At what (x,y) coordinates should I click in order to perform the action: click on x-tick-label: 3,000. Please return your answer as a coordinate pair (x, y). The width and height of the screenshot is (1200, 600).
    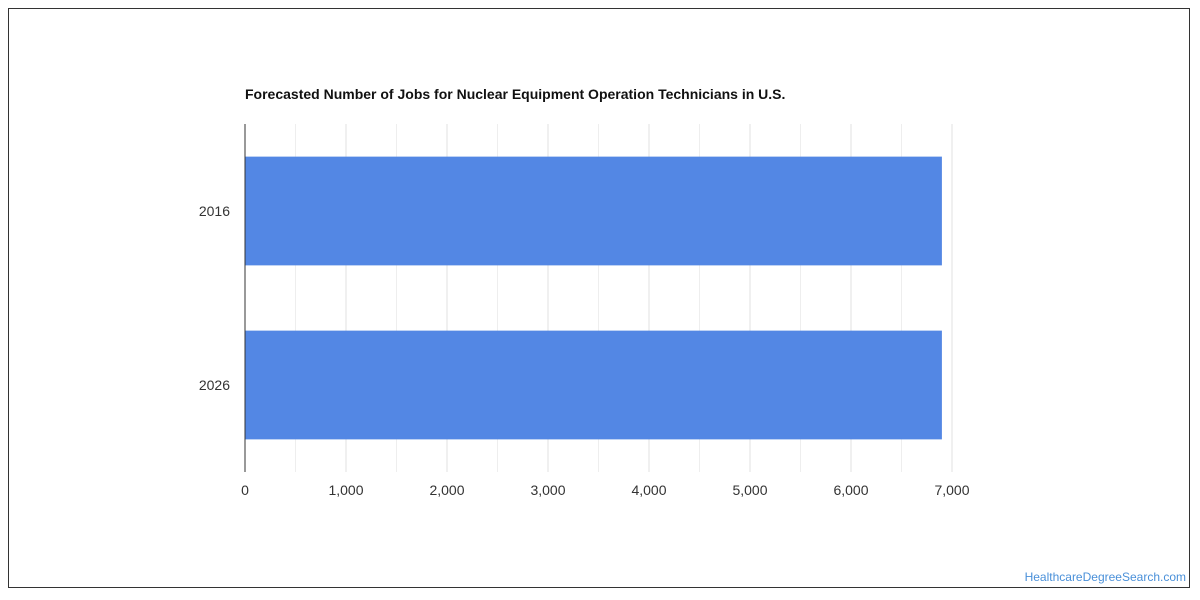
    Looking at the image, I should click on (547, 490).